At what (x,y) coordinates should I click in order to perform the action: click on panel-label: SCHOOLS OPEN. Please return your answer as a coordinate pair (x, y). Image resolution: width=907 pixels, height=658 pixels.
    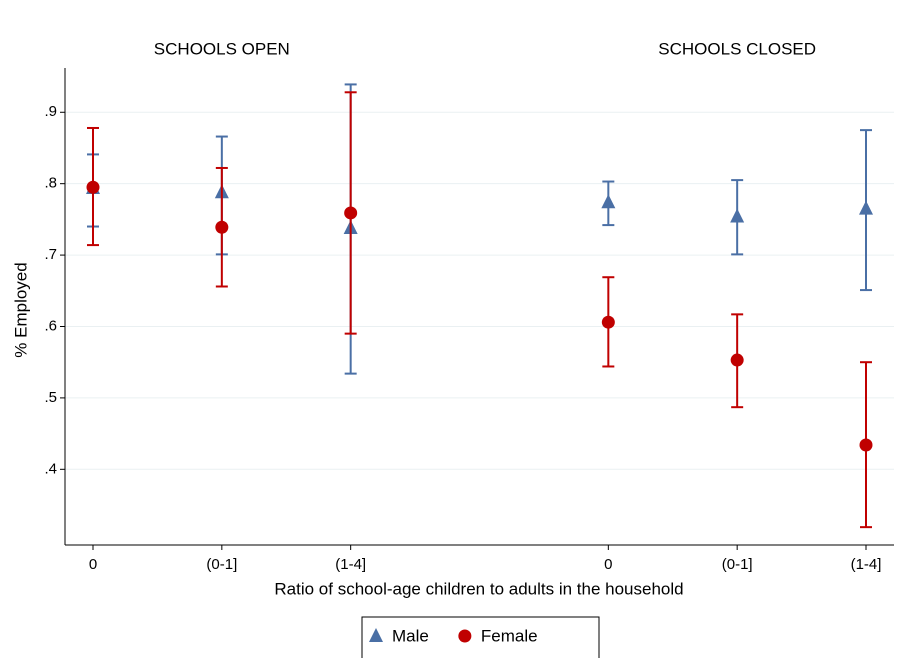
    Looking at the image, I should click on (222, 48).